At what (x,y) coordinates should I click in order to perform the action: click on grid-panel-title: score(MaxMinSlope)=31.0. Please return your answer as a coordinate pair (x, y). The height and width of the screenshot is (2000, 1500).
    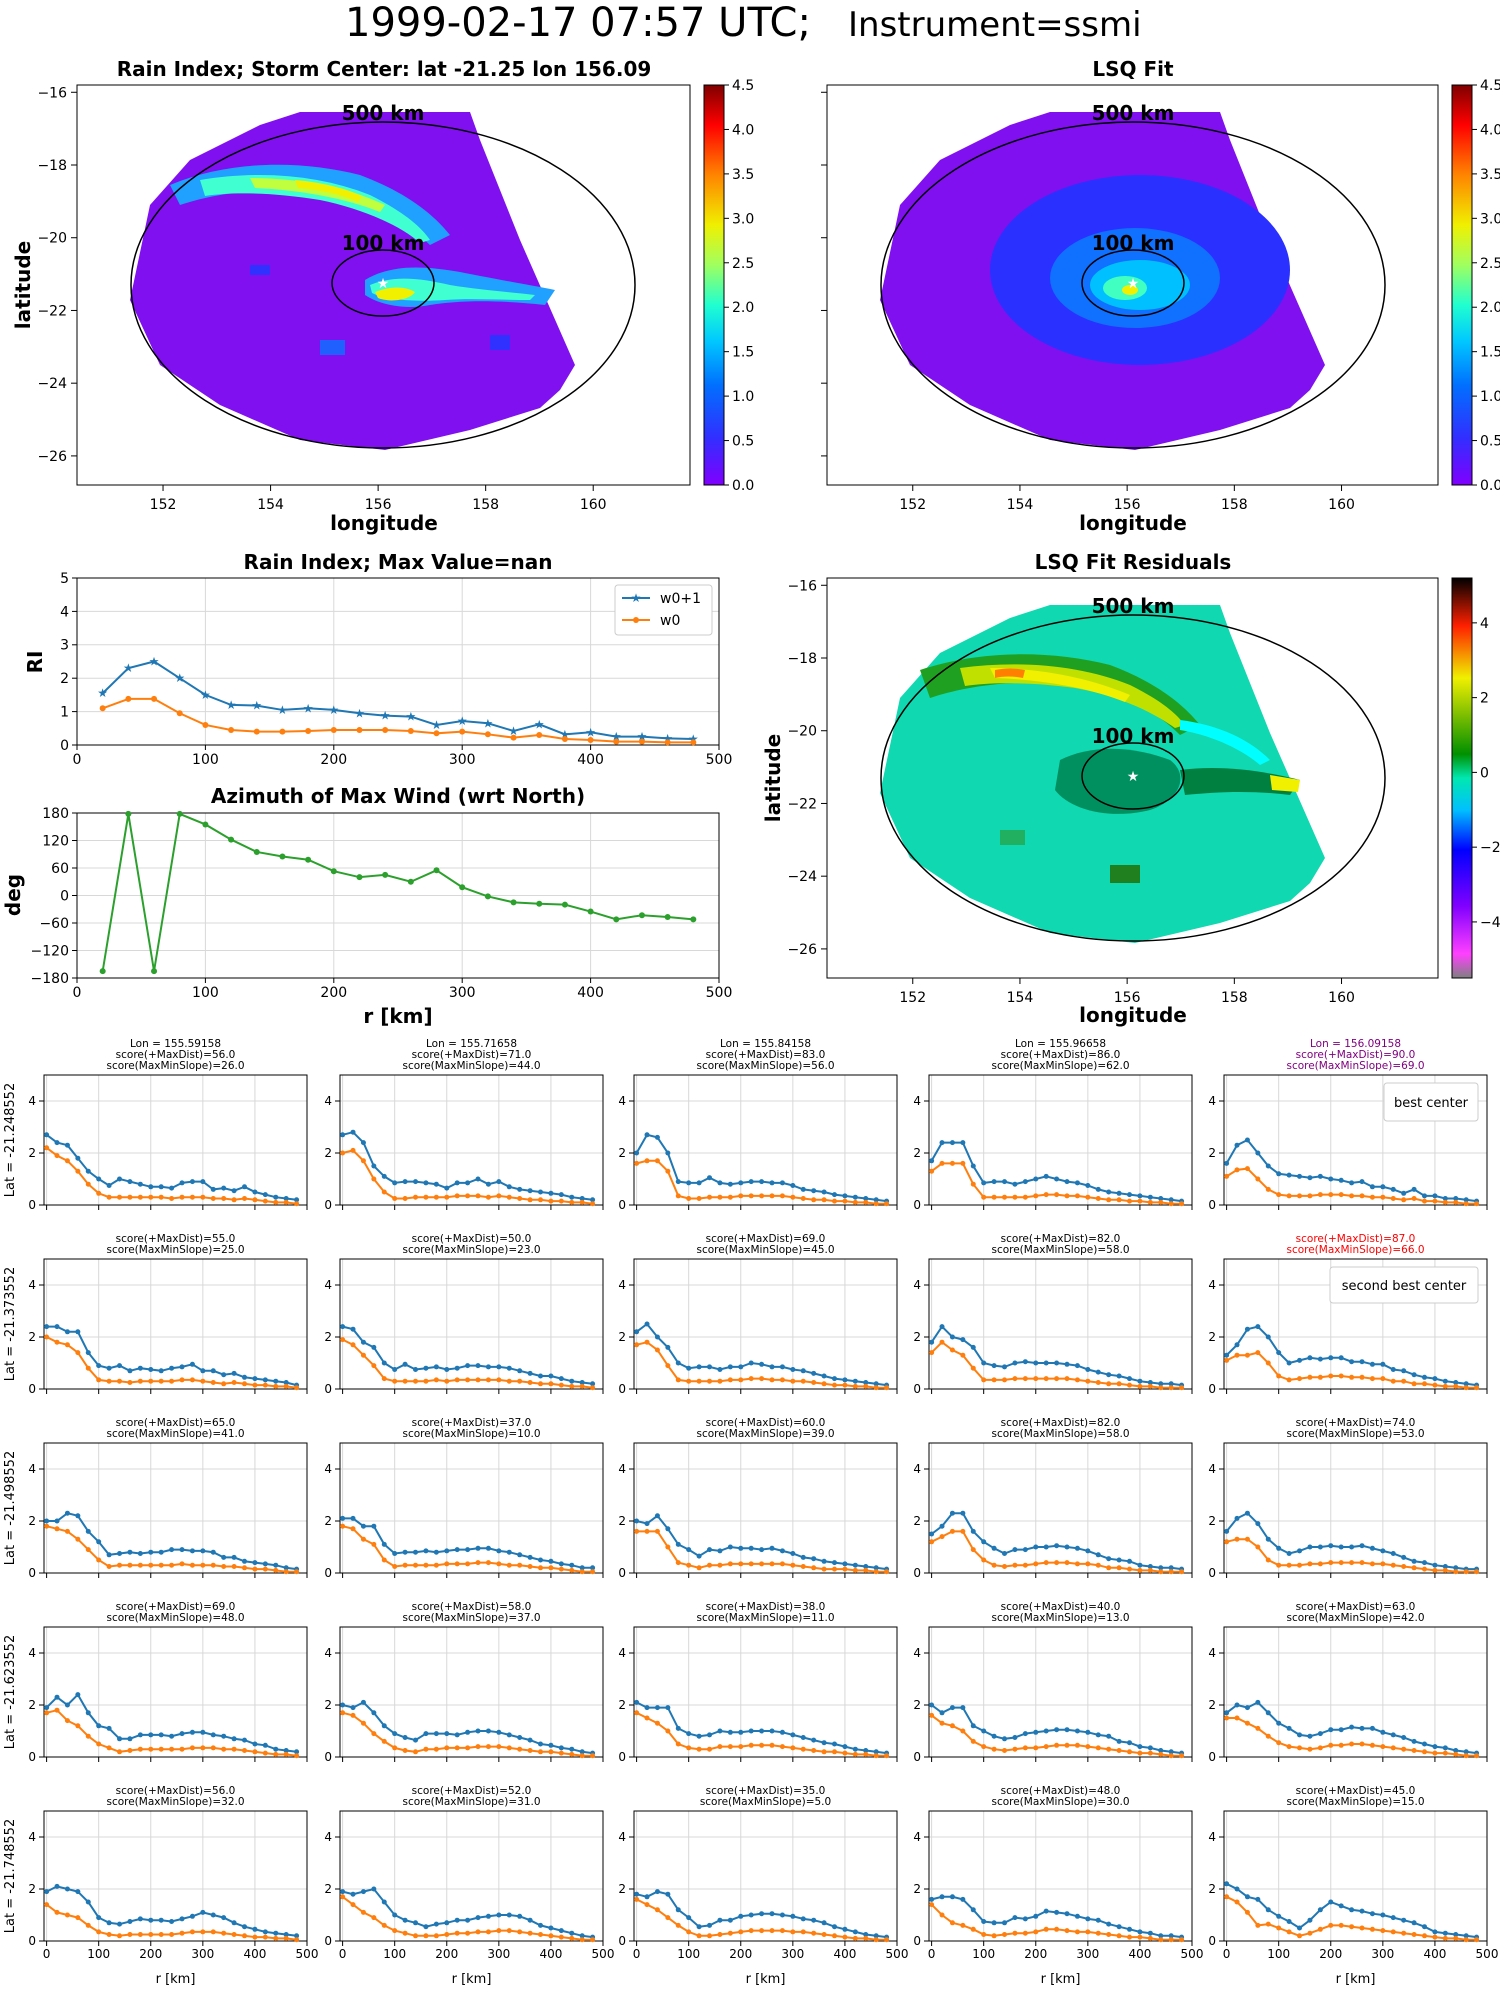
    Looking at the image, I should click on (471, 1802).